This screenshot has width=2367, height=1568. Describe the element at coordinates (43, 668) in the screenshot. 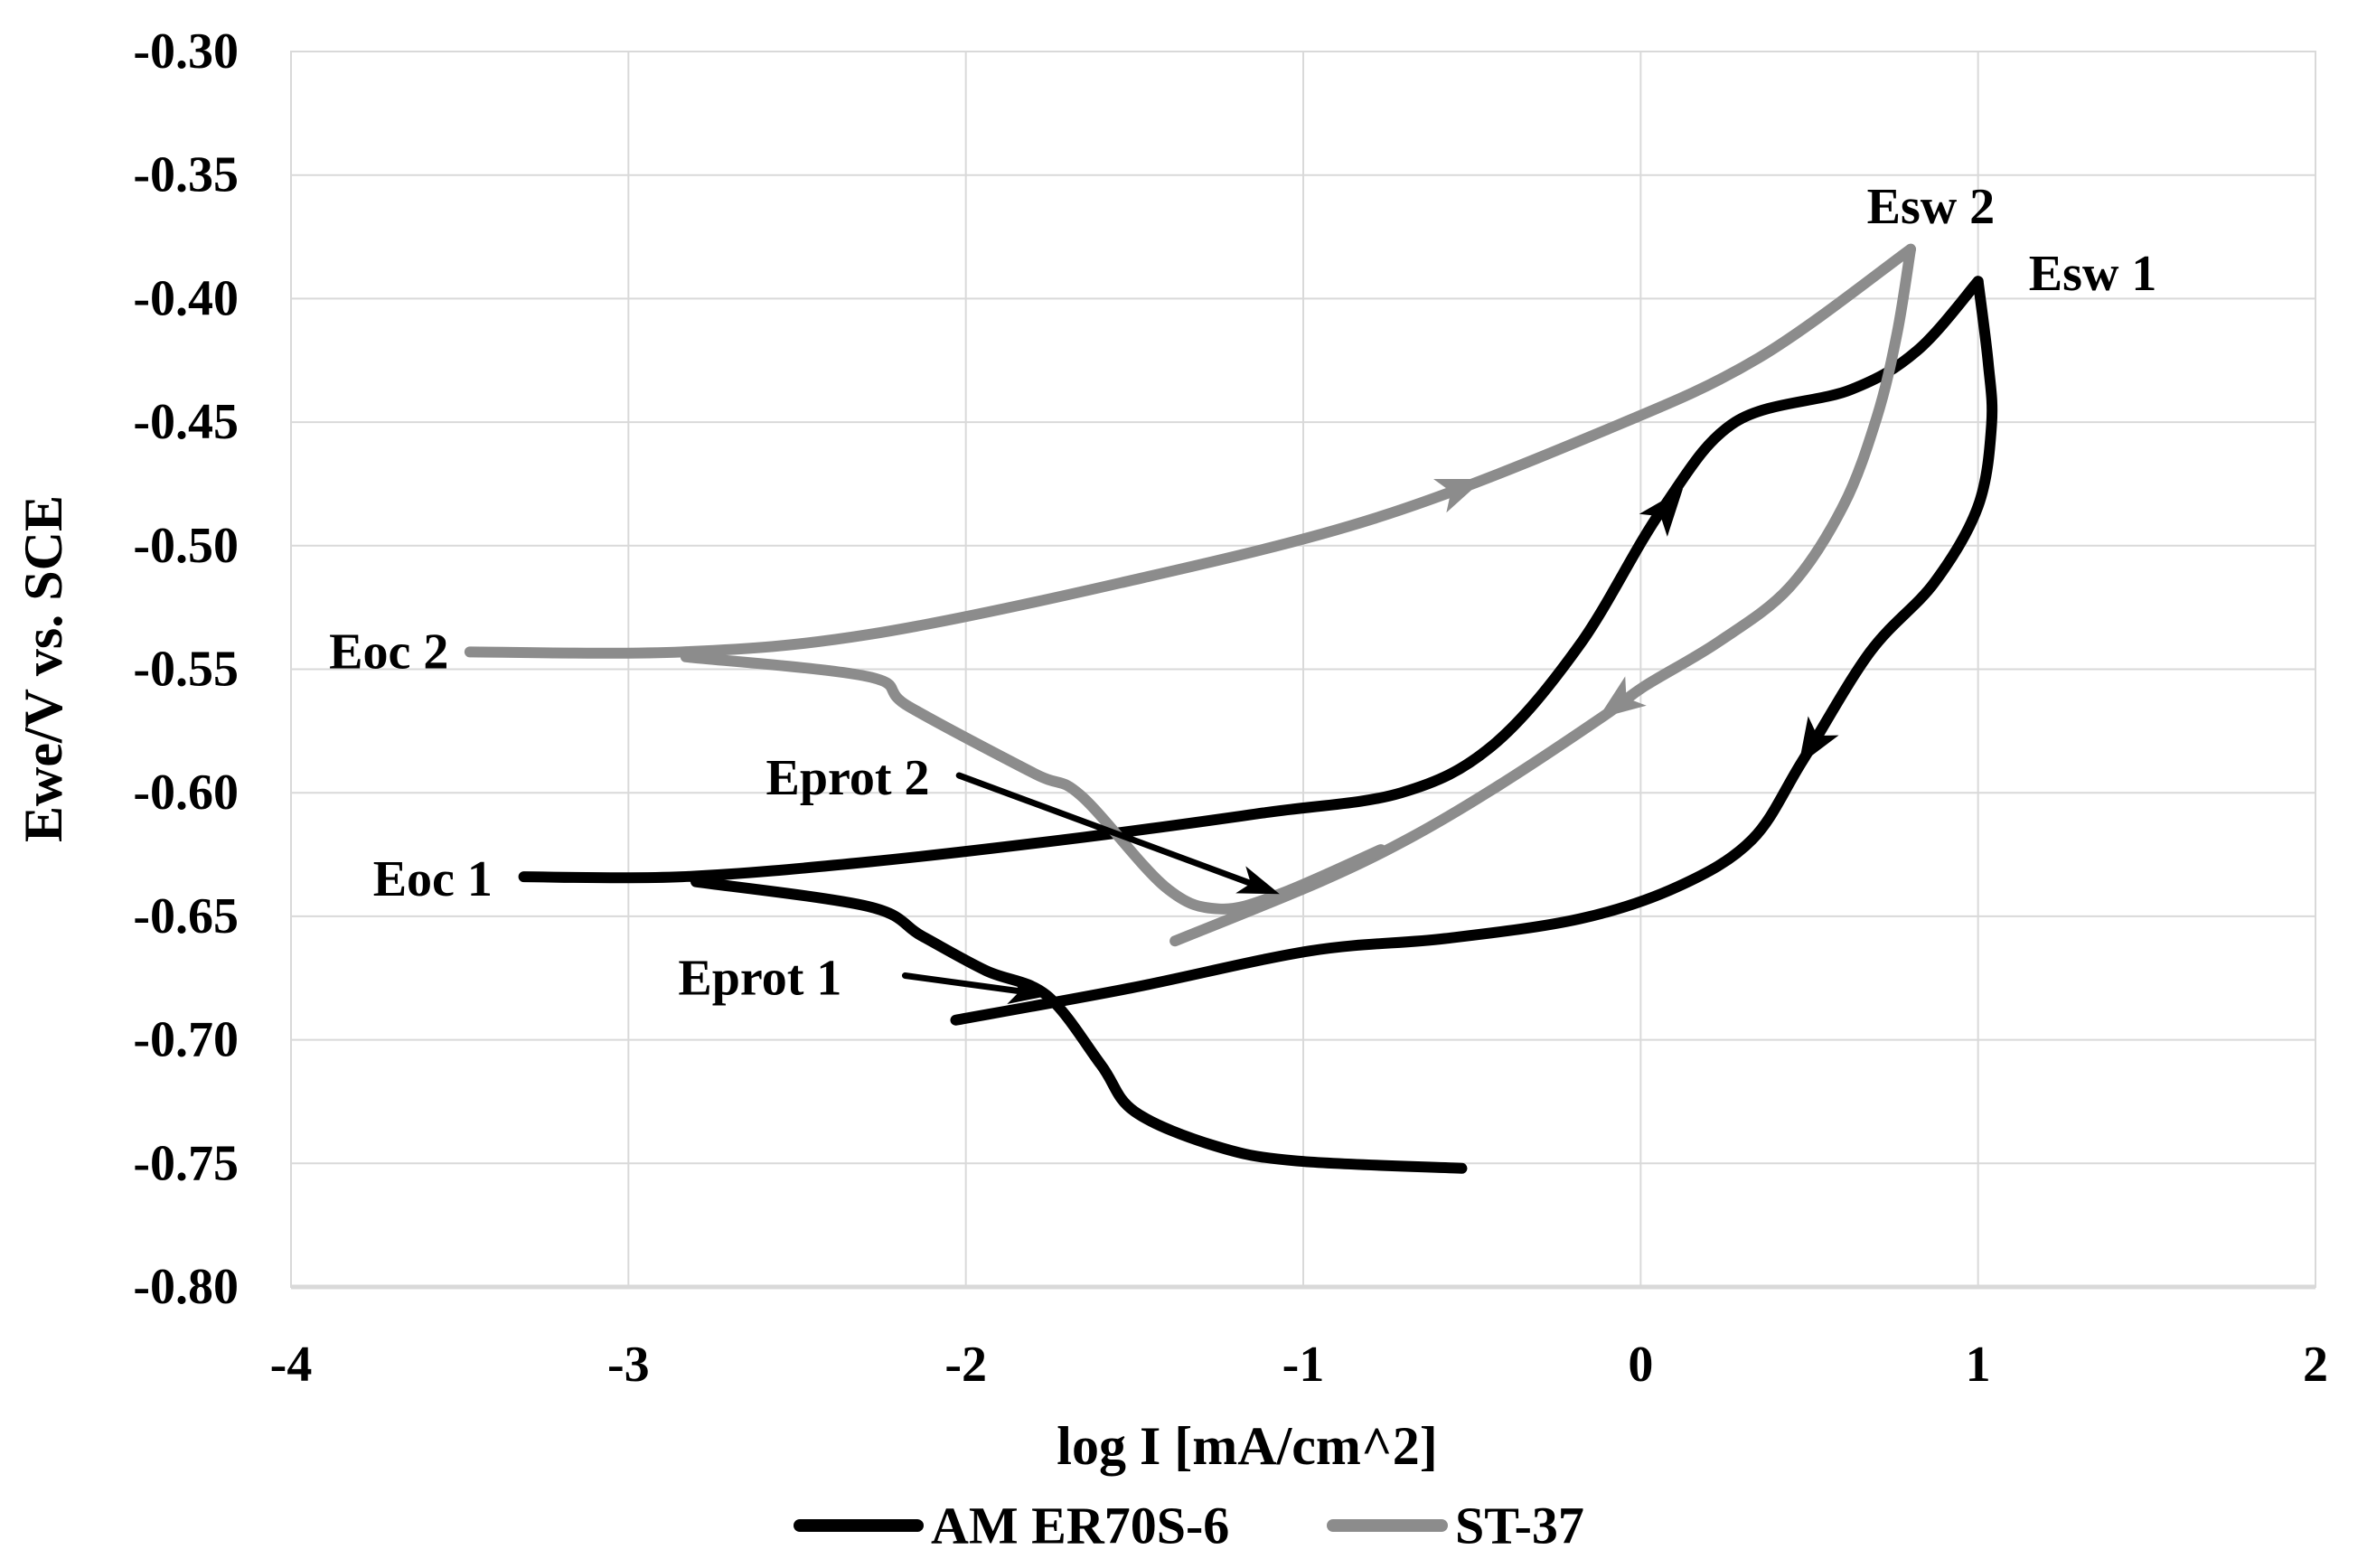

I see `y-axis-title: Ewe/V vs. SCE` at that location.